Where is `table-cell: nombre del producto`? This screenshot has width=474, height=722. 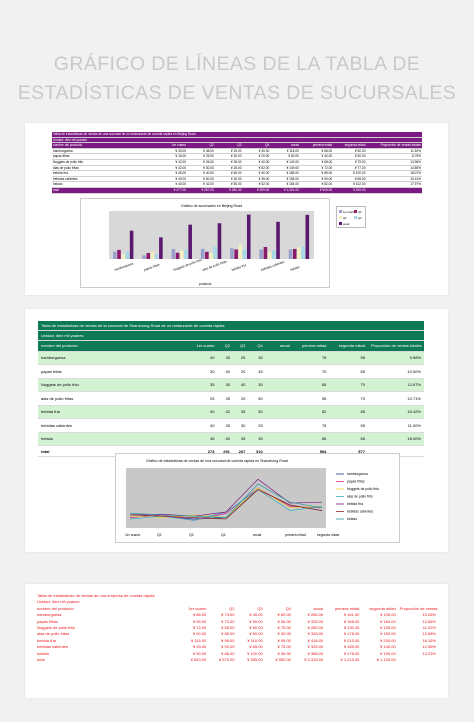 table-cell: nombre del producto is located at coordinates (106, 145).